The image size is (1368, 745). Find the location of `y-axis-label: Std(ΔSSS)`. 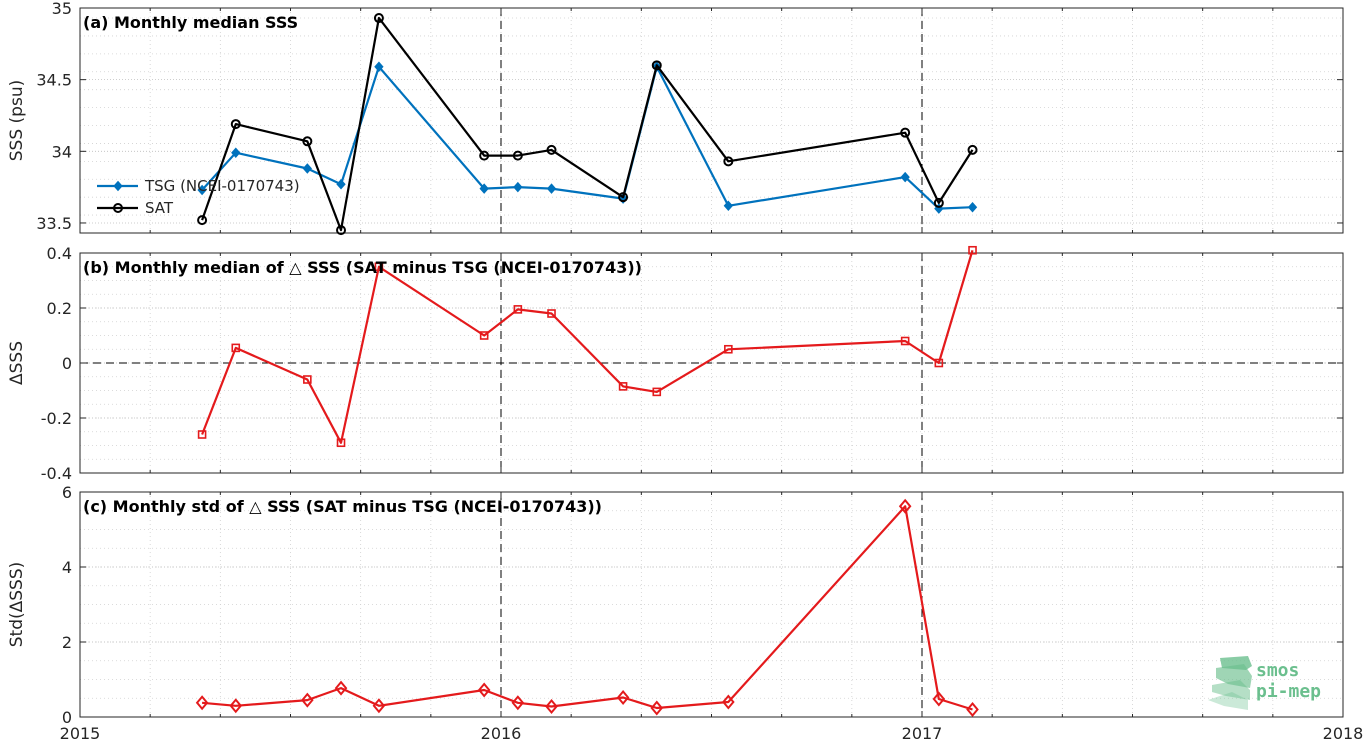

y-axis-label: Std(ΔSSS) is located at coordinates (17, 605).